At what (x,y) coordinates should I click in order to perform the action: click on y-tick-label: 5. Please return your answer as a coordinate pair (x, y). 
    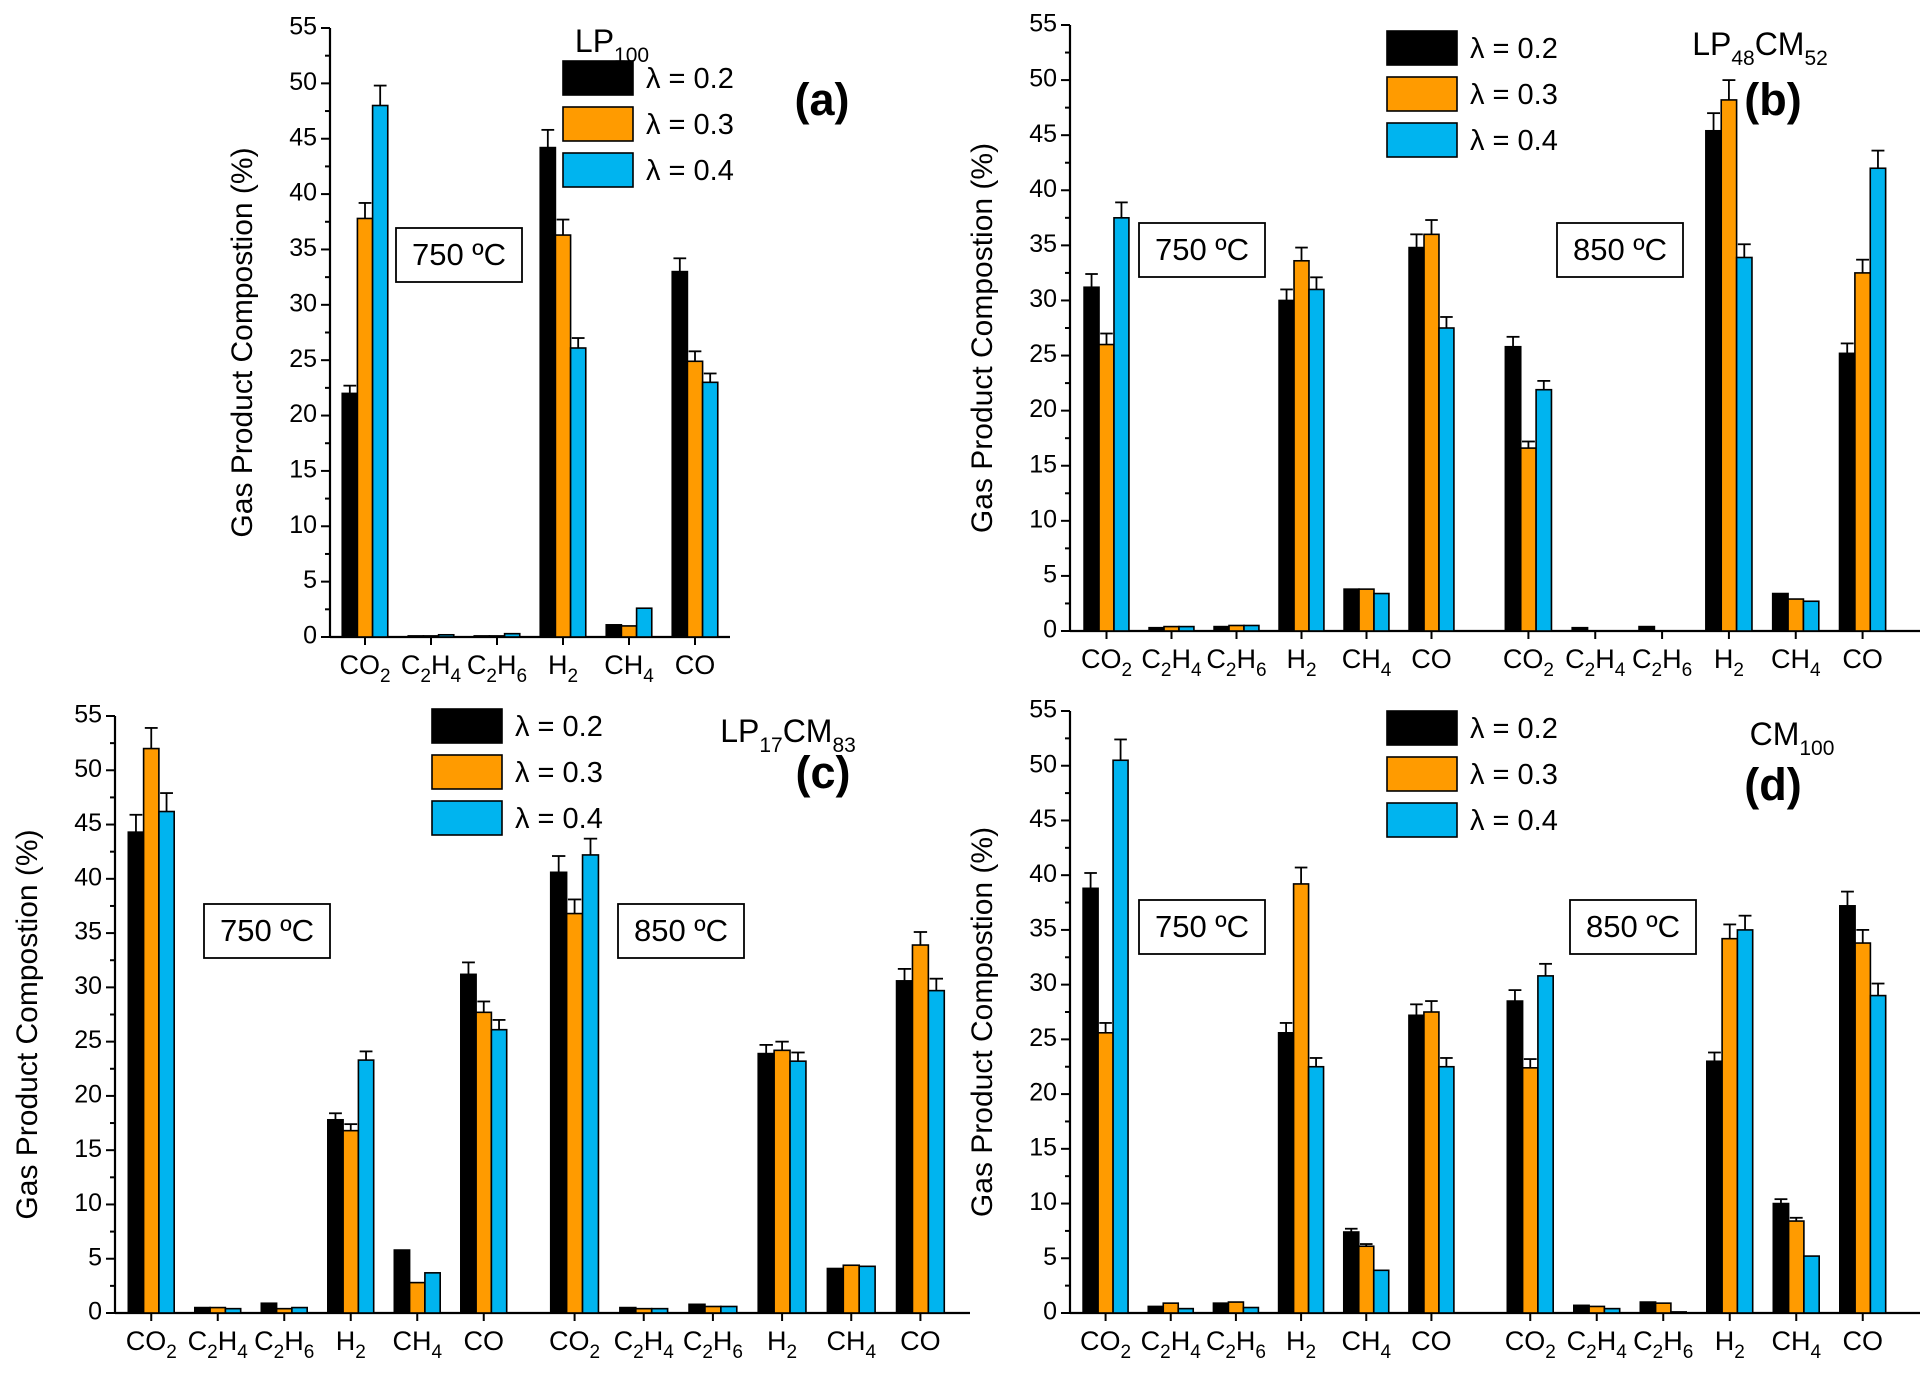
    Looking at the image, I should click on (1050, 575).